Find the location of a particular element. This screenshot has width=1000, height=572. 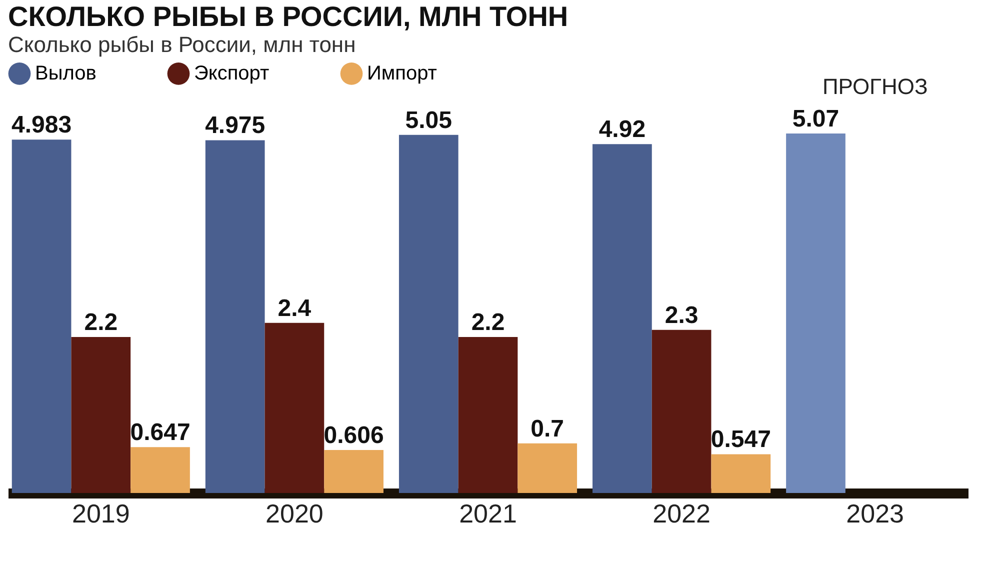

data-label: 0.647 is located at coordinates (160, 432).